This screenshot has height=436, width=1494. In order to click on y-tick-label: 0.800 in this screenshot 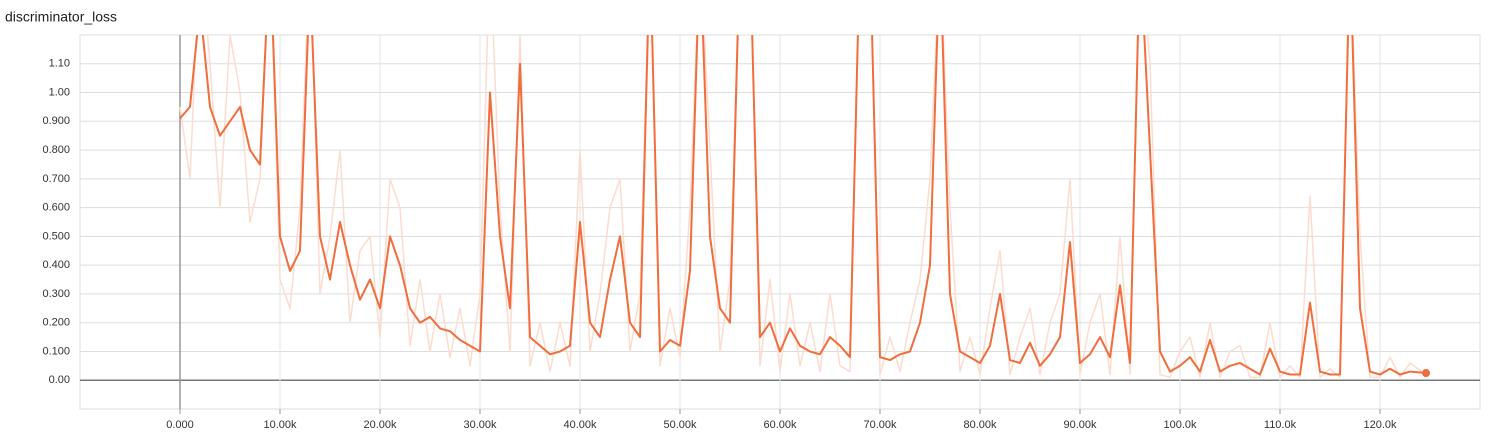, I will do `click(56, 150)`.